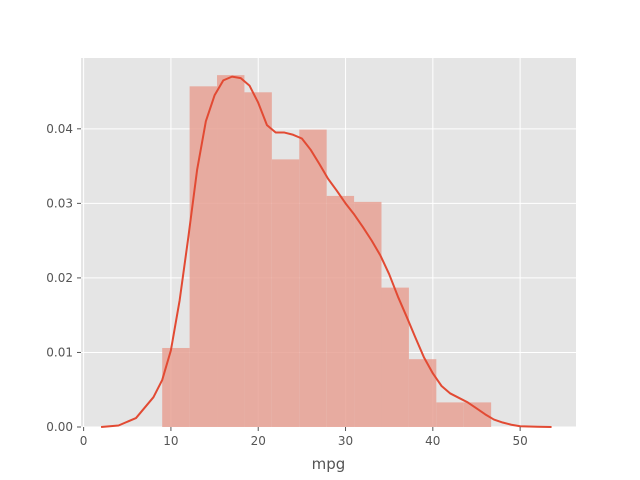  What do you see at coordinates (519, 441) in the screenshot?
I see `x-tick-label: 50` at bounding box center [519, 441].